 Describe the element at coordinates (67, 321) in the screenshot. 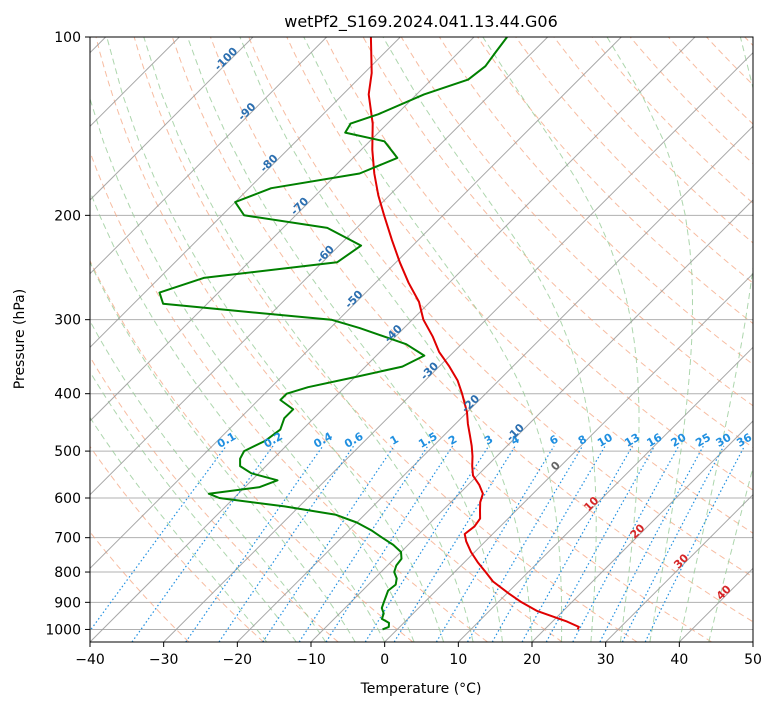

I see `y-tick-label: 300` at that location.